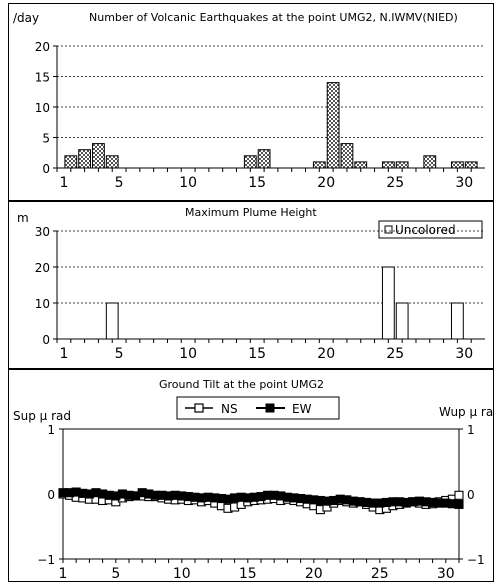 The image size is (502, 582). Describe the element at coordinates (251, 212) in the screenshot. I see `plume-chart-title: Maximum Plume Height` at that location.